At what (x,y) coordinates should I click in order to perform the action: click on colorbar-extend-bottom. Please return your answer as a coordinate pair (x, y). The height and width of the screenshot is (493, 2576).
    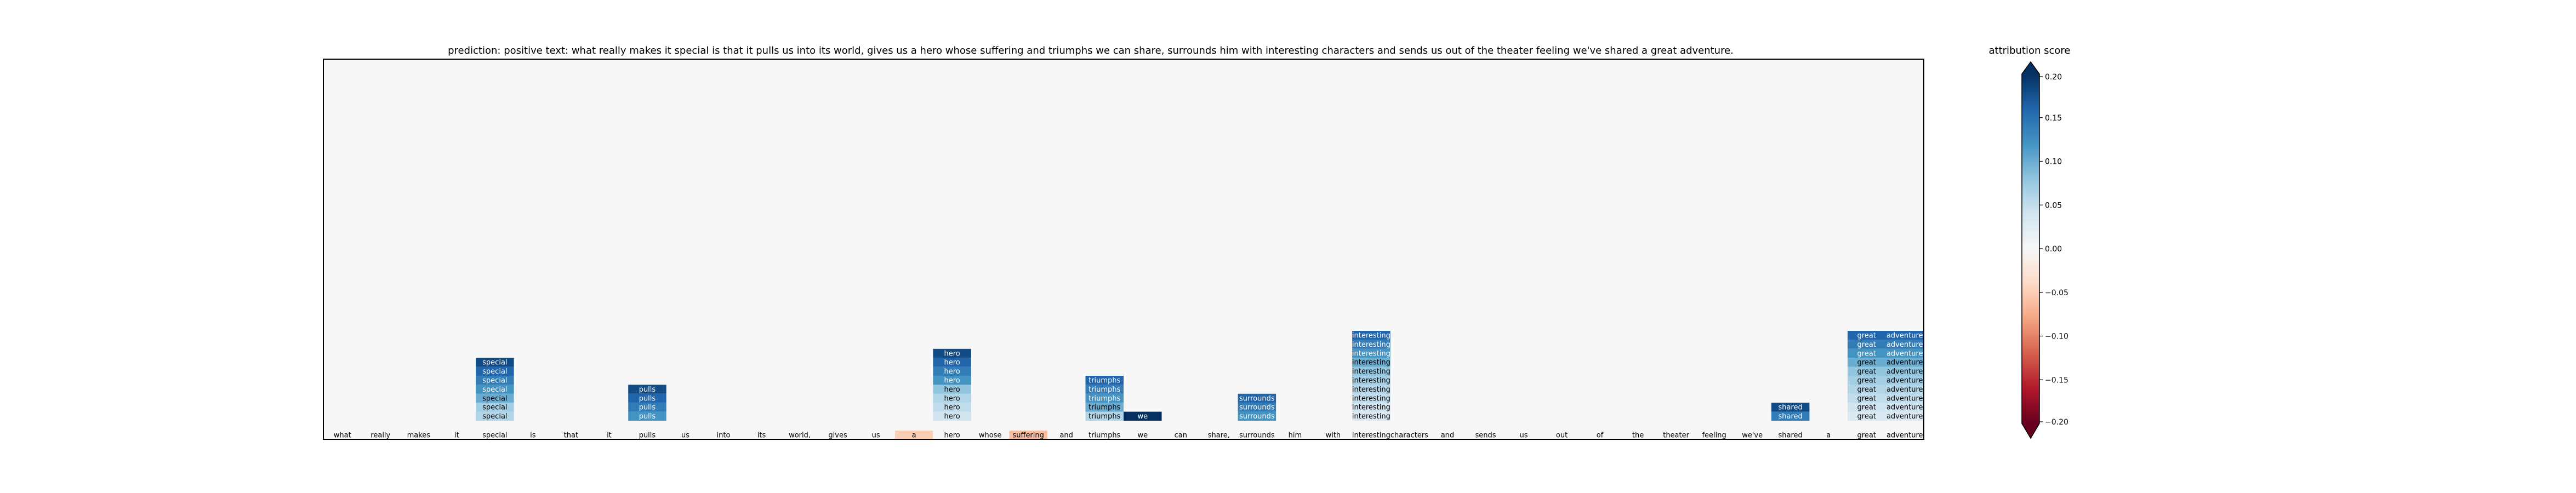
    Looking at the image, I should click on (2030, 431).